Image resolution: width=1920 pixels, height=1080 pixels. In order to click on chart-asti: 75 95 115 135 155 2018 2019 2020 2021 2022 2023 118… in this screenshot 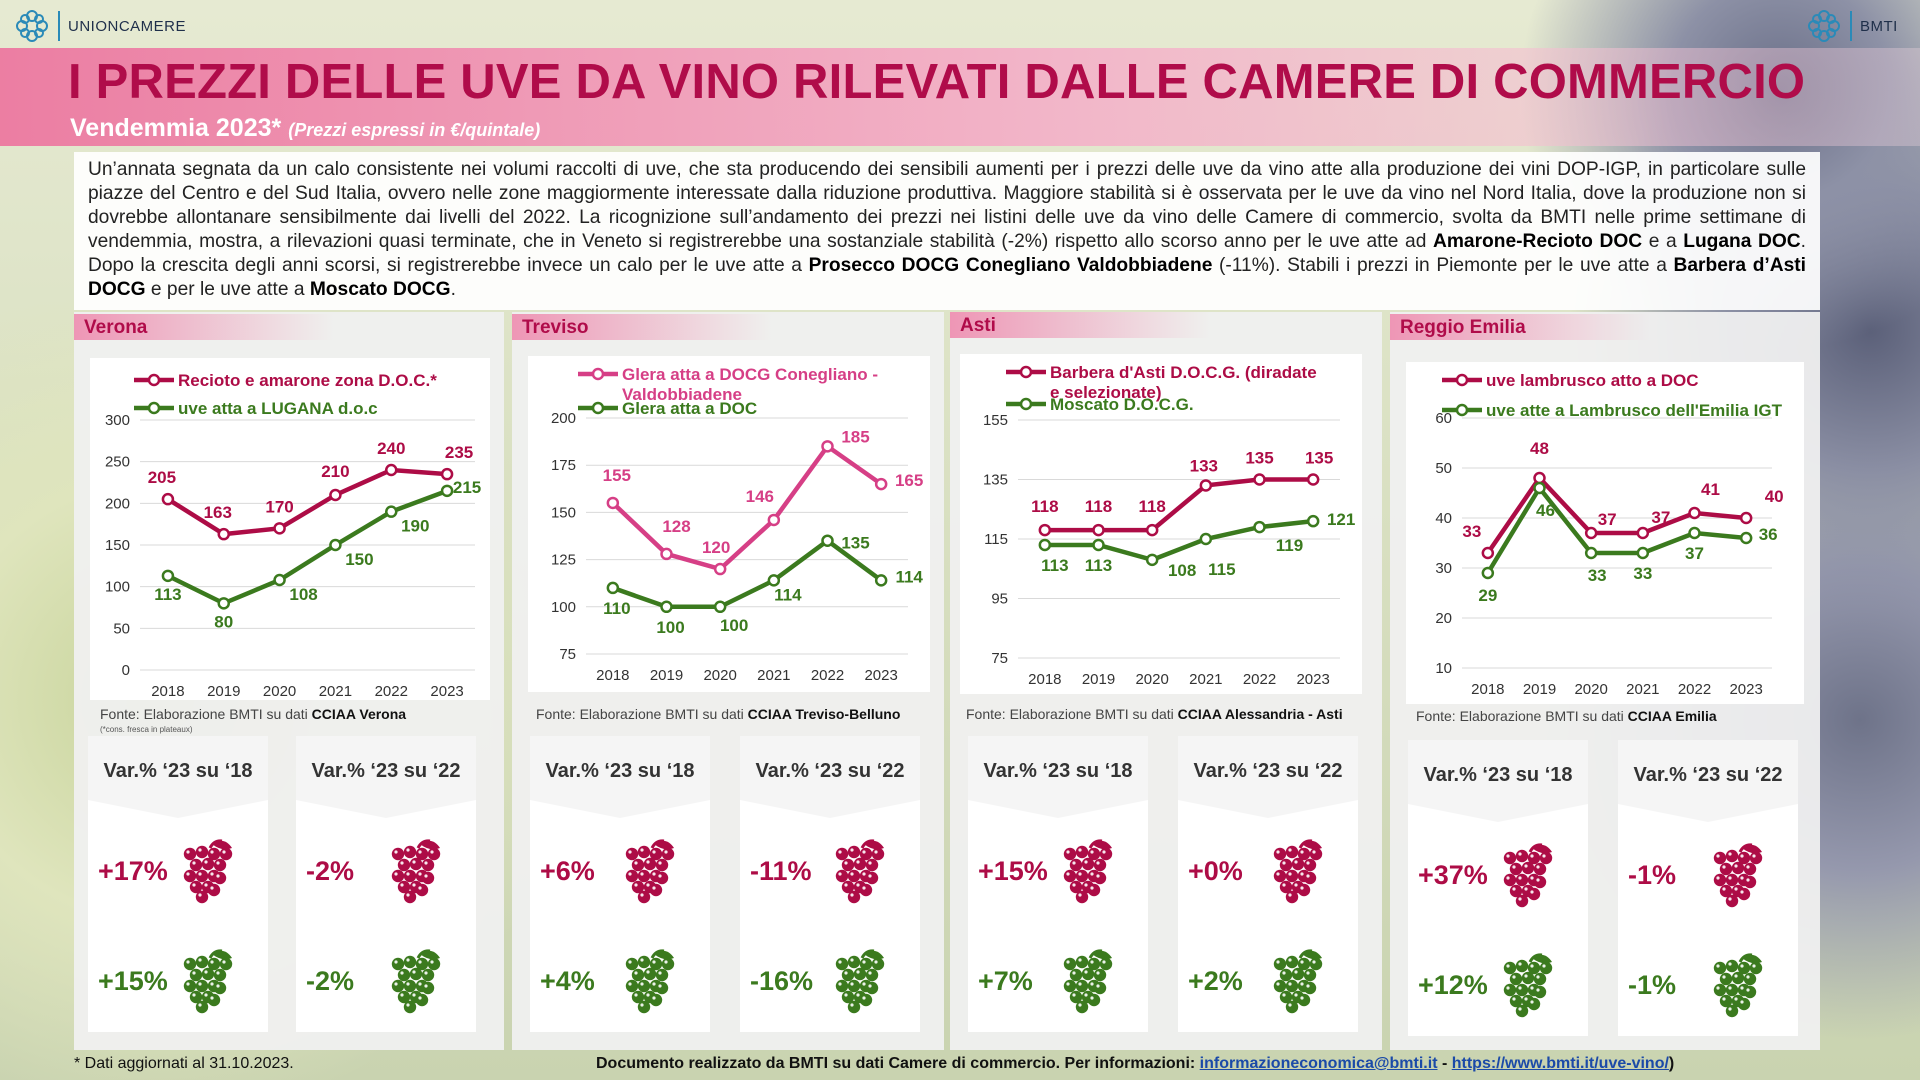, I will do `click(1161, 524)`.